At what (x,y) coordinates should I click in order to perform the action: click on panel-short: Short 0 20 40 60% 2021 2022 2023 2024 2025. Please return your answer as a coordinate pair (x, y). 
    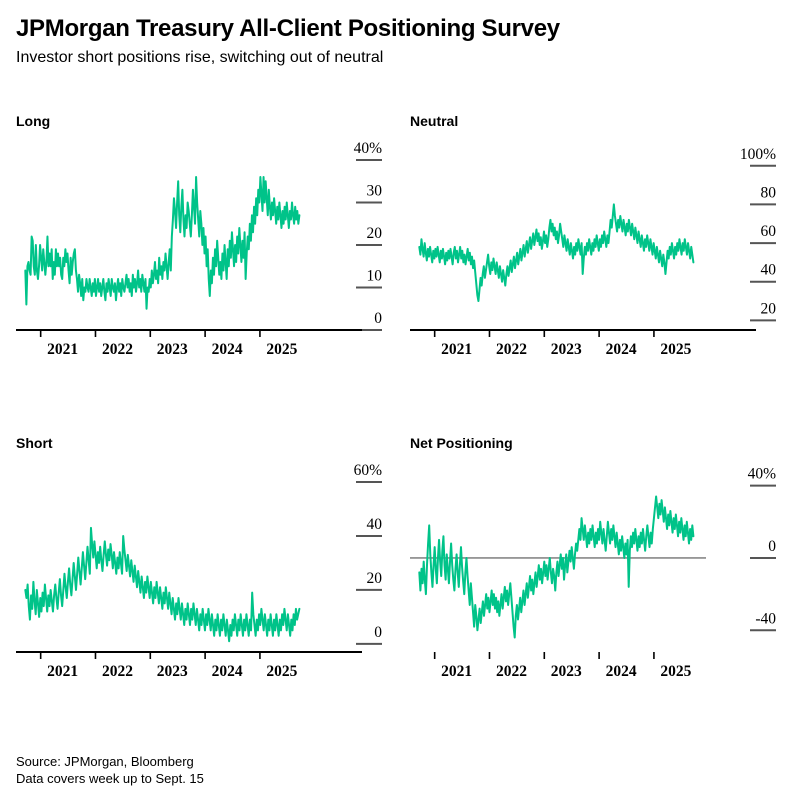
    Looking at the image, I should click on (199, 557).